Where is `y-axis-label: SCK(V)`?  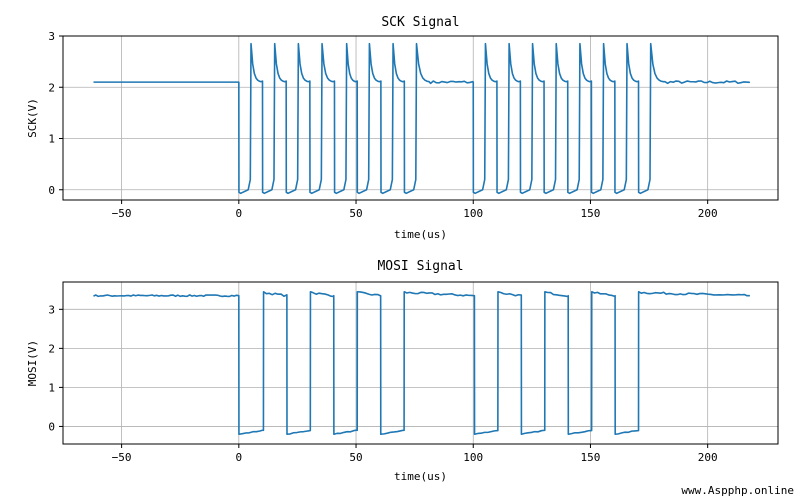
y-axis-label: SCK(V) is located at coordinates (32, 118).